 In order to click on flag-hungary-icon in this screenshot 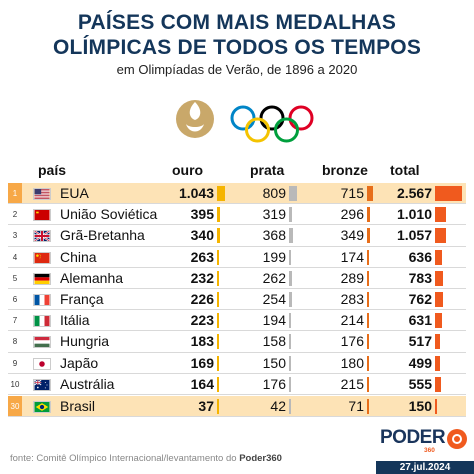, I will do `click(42, 342)`.